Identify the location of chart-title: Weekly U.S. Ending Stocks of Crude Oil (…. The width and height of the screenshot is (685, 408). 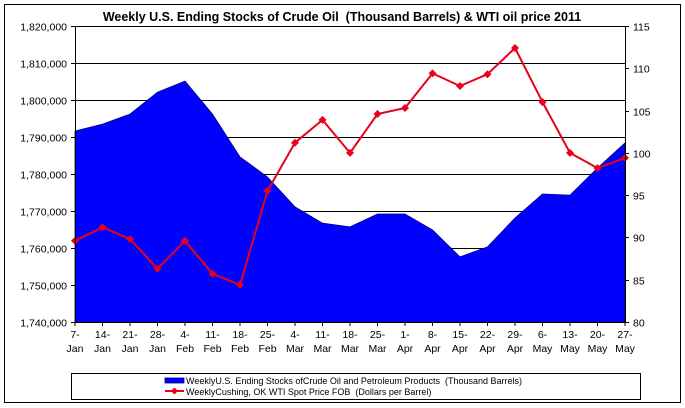
(342, 17).